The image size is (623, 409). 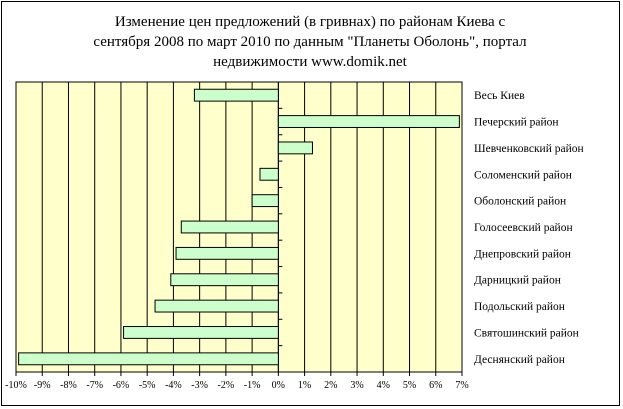 I want to click on x-tick-label: -2%, so click(x=226, y=385).